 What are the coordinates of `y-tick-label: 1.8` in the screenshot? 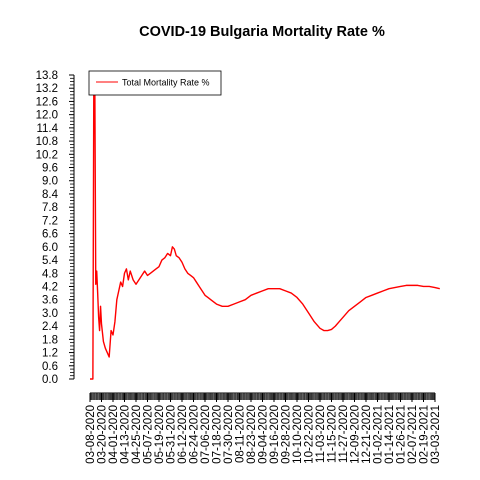 It's located at (50, 340).